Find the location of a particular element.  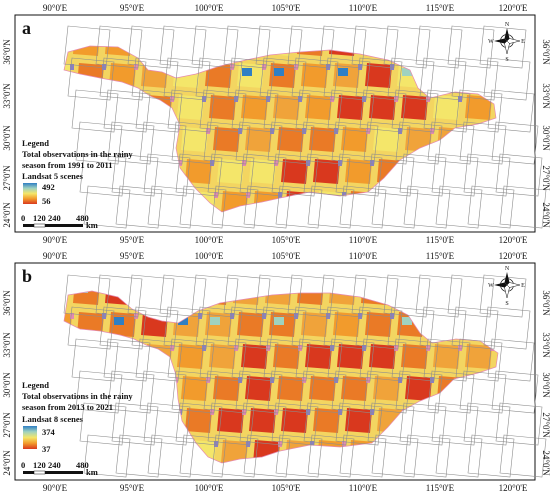

compass-n: N is located at coordinates (507, 269).